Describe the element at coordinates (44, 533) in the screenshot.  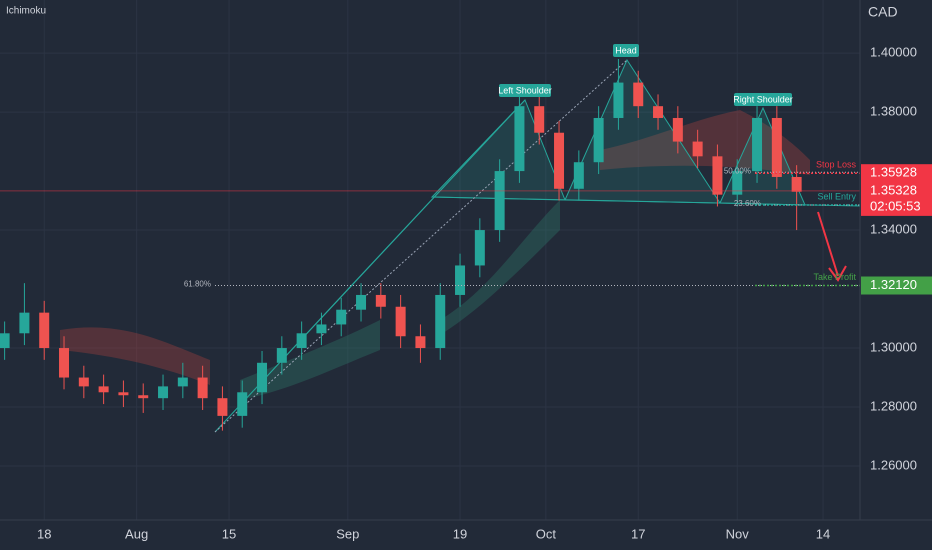
I see `x-tick-label: 18` at that location.